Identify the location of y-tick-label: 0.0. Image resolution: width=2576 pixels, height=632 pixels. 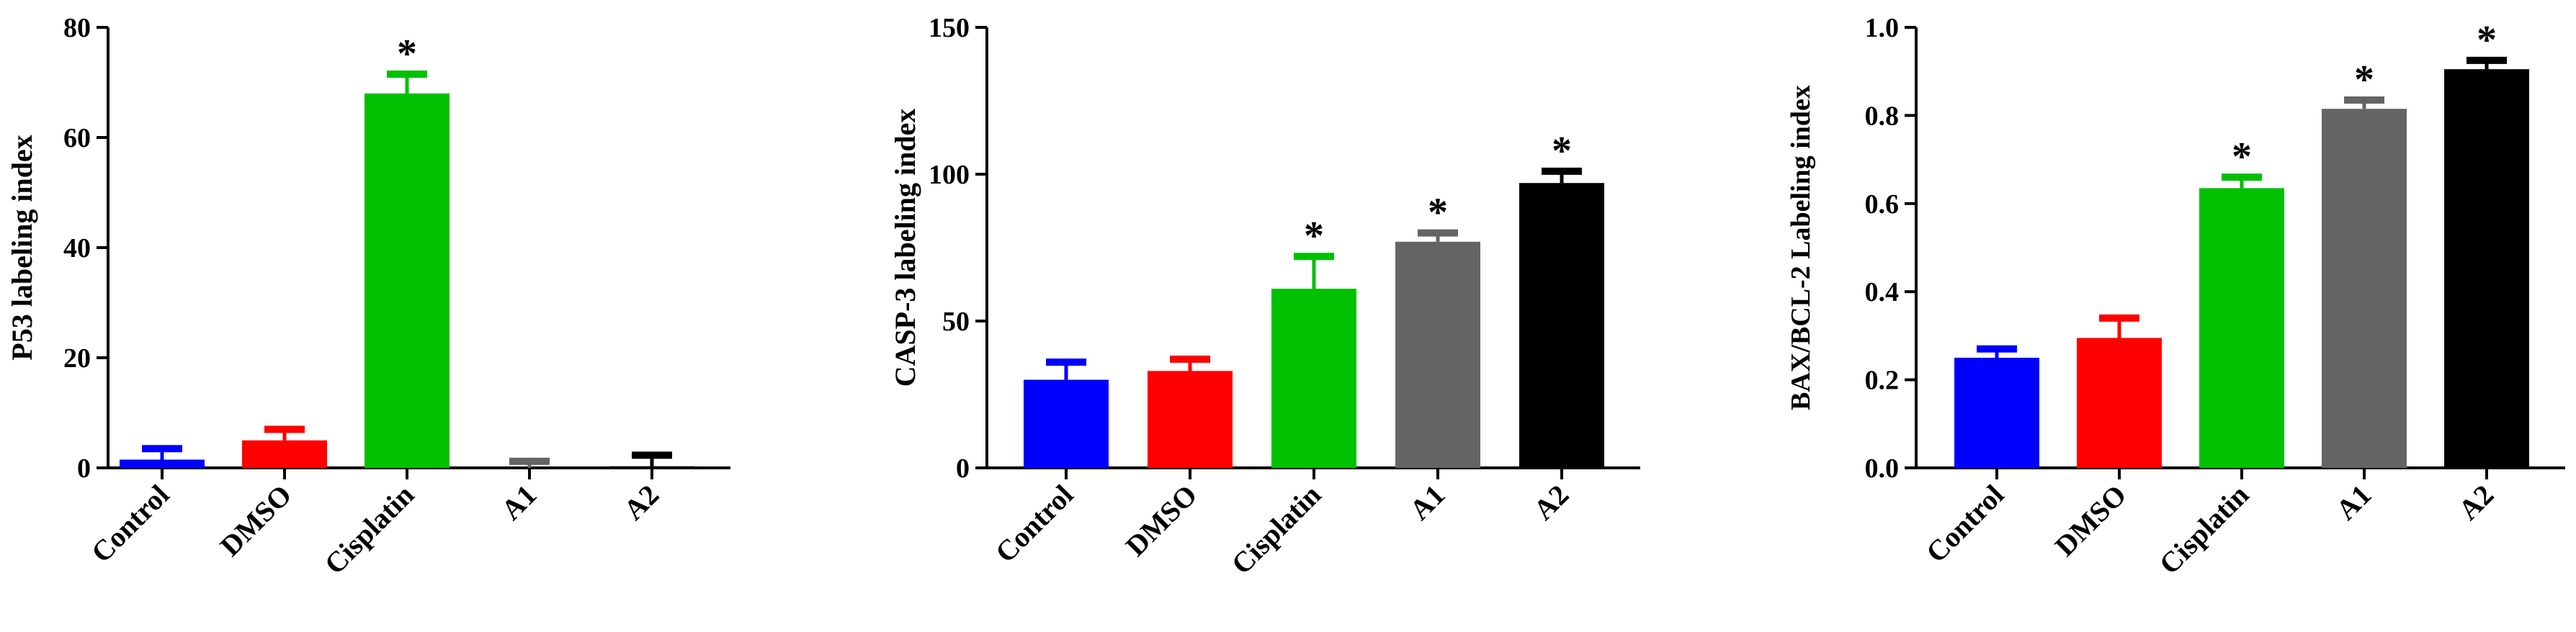
(1882, 468).